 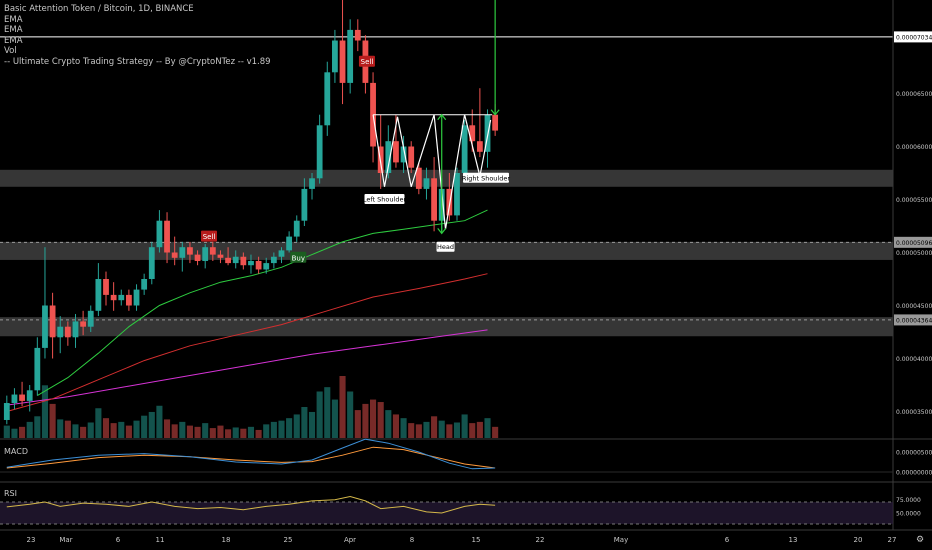 What do you see at coordinates (914, 473) in the screenshot?
I see `macd-tick-label: 0.00000000` at bounding box center [914, 473].